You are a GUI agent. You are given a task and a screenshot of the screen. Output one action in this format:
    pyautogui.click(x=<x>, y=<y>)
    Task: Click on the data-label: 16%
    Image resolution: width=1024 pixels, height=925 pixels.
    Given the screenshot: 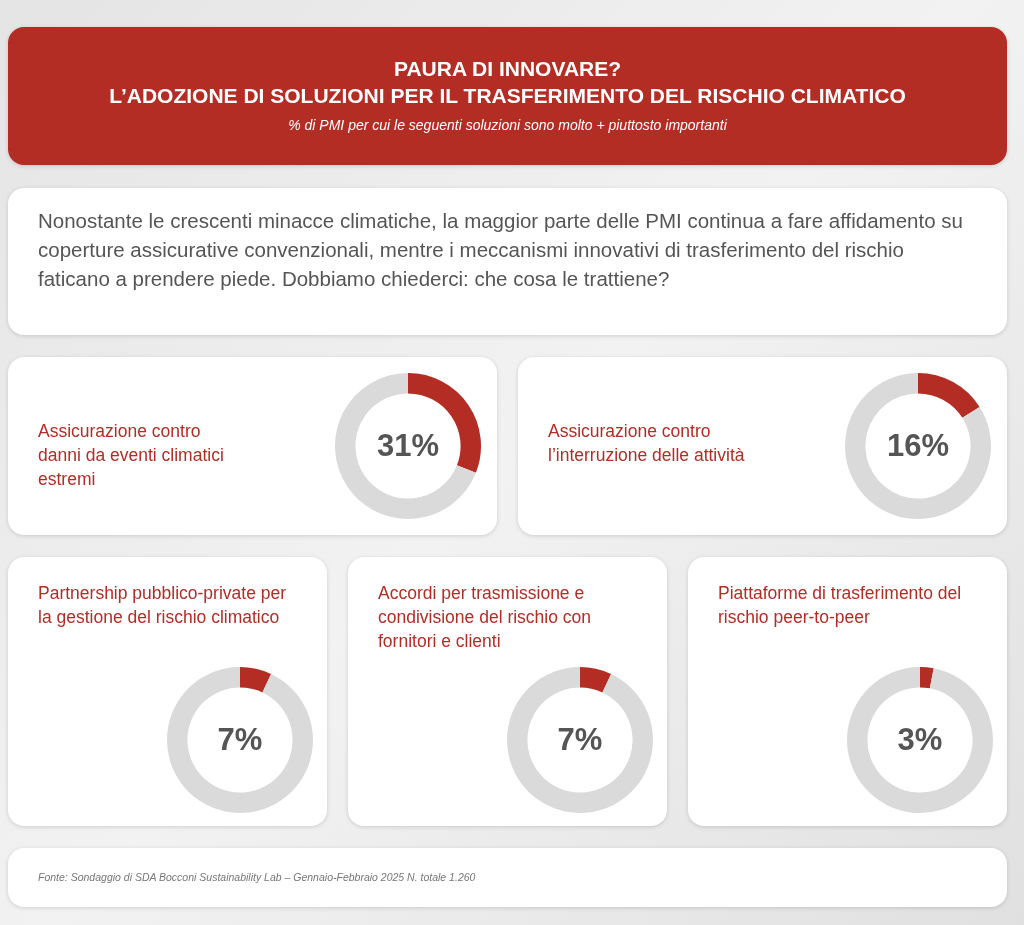 What is the action you would take?
    pyautogui.click(x=918, y=445)
    